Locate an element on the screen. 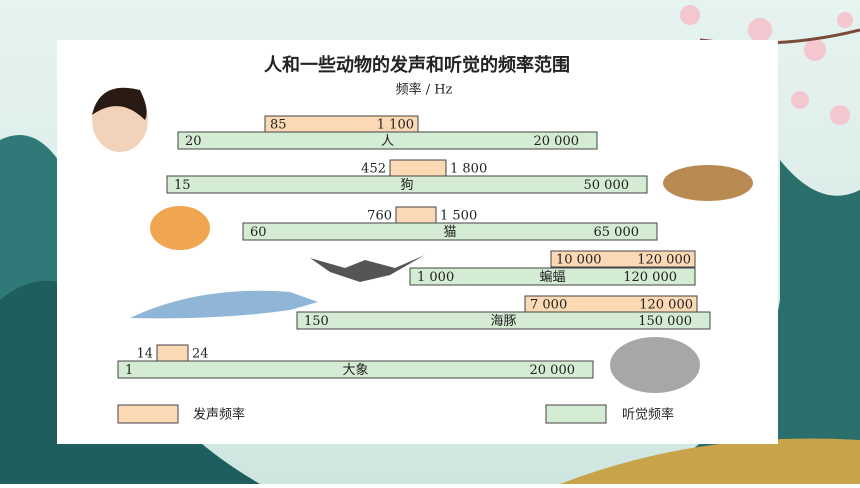 The height and width of the screenshot is (488, 860). voice-max: 1 100 is located at coordinates (395, 125).